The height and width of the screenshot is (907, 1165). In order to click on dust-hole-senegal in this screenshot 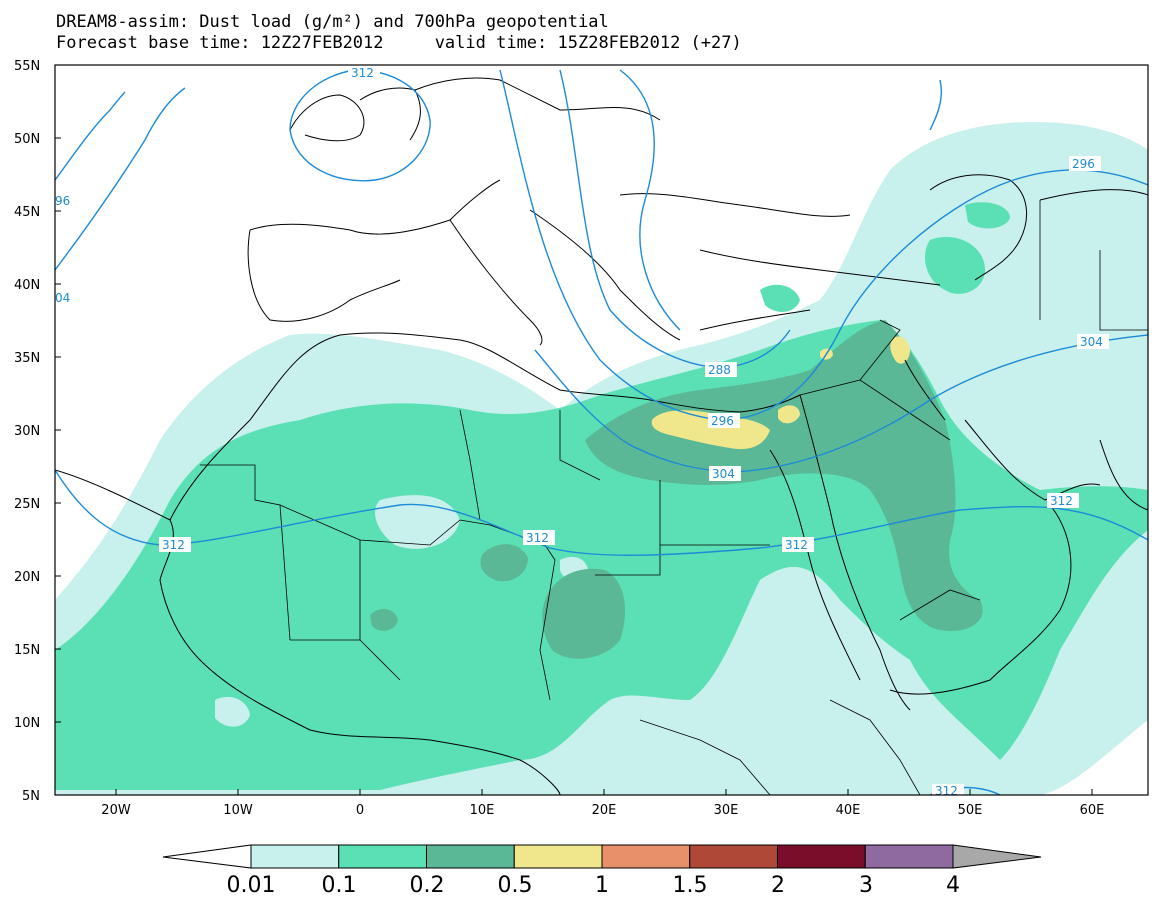, I will do `click(232, 711)`.